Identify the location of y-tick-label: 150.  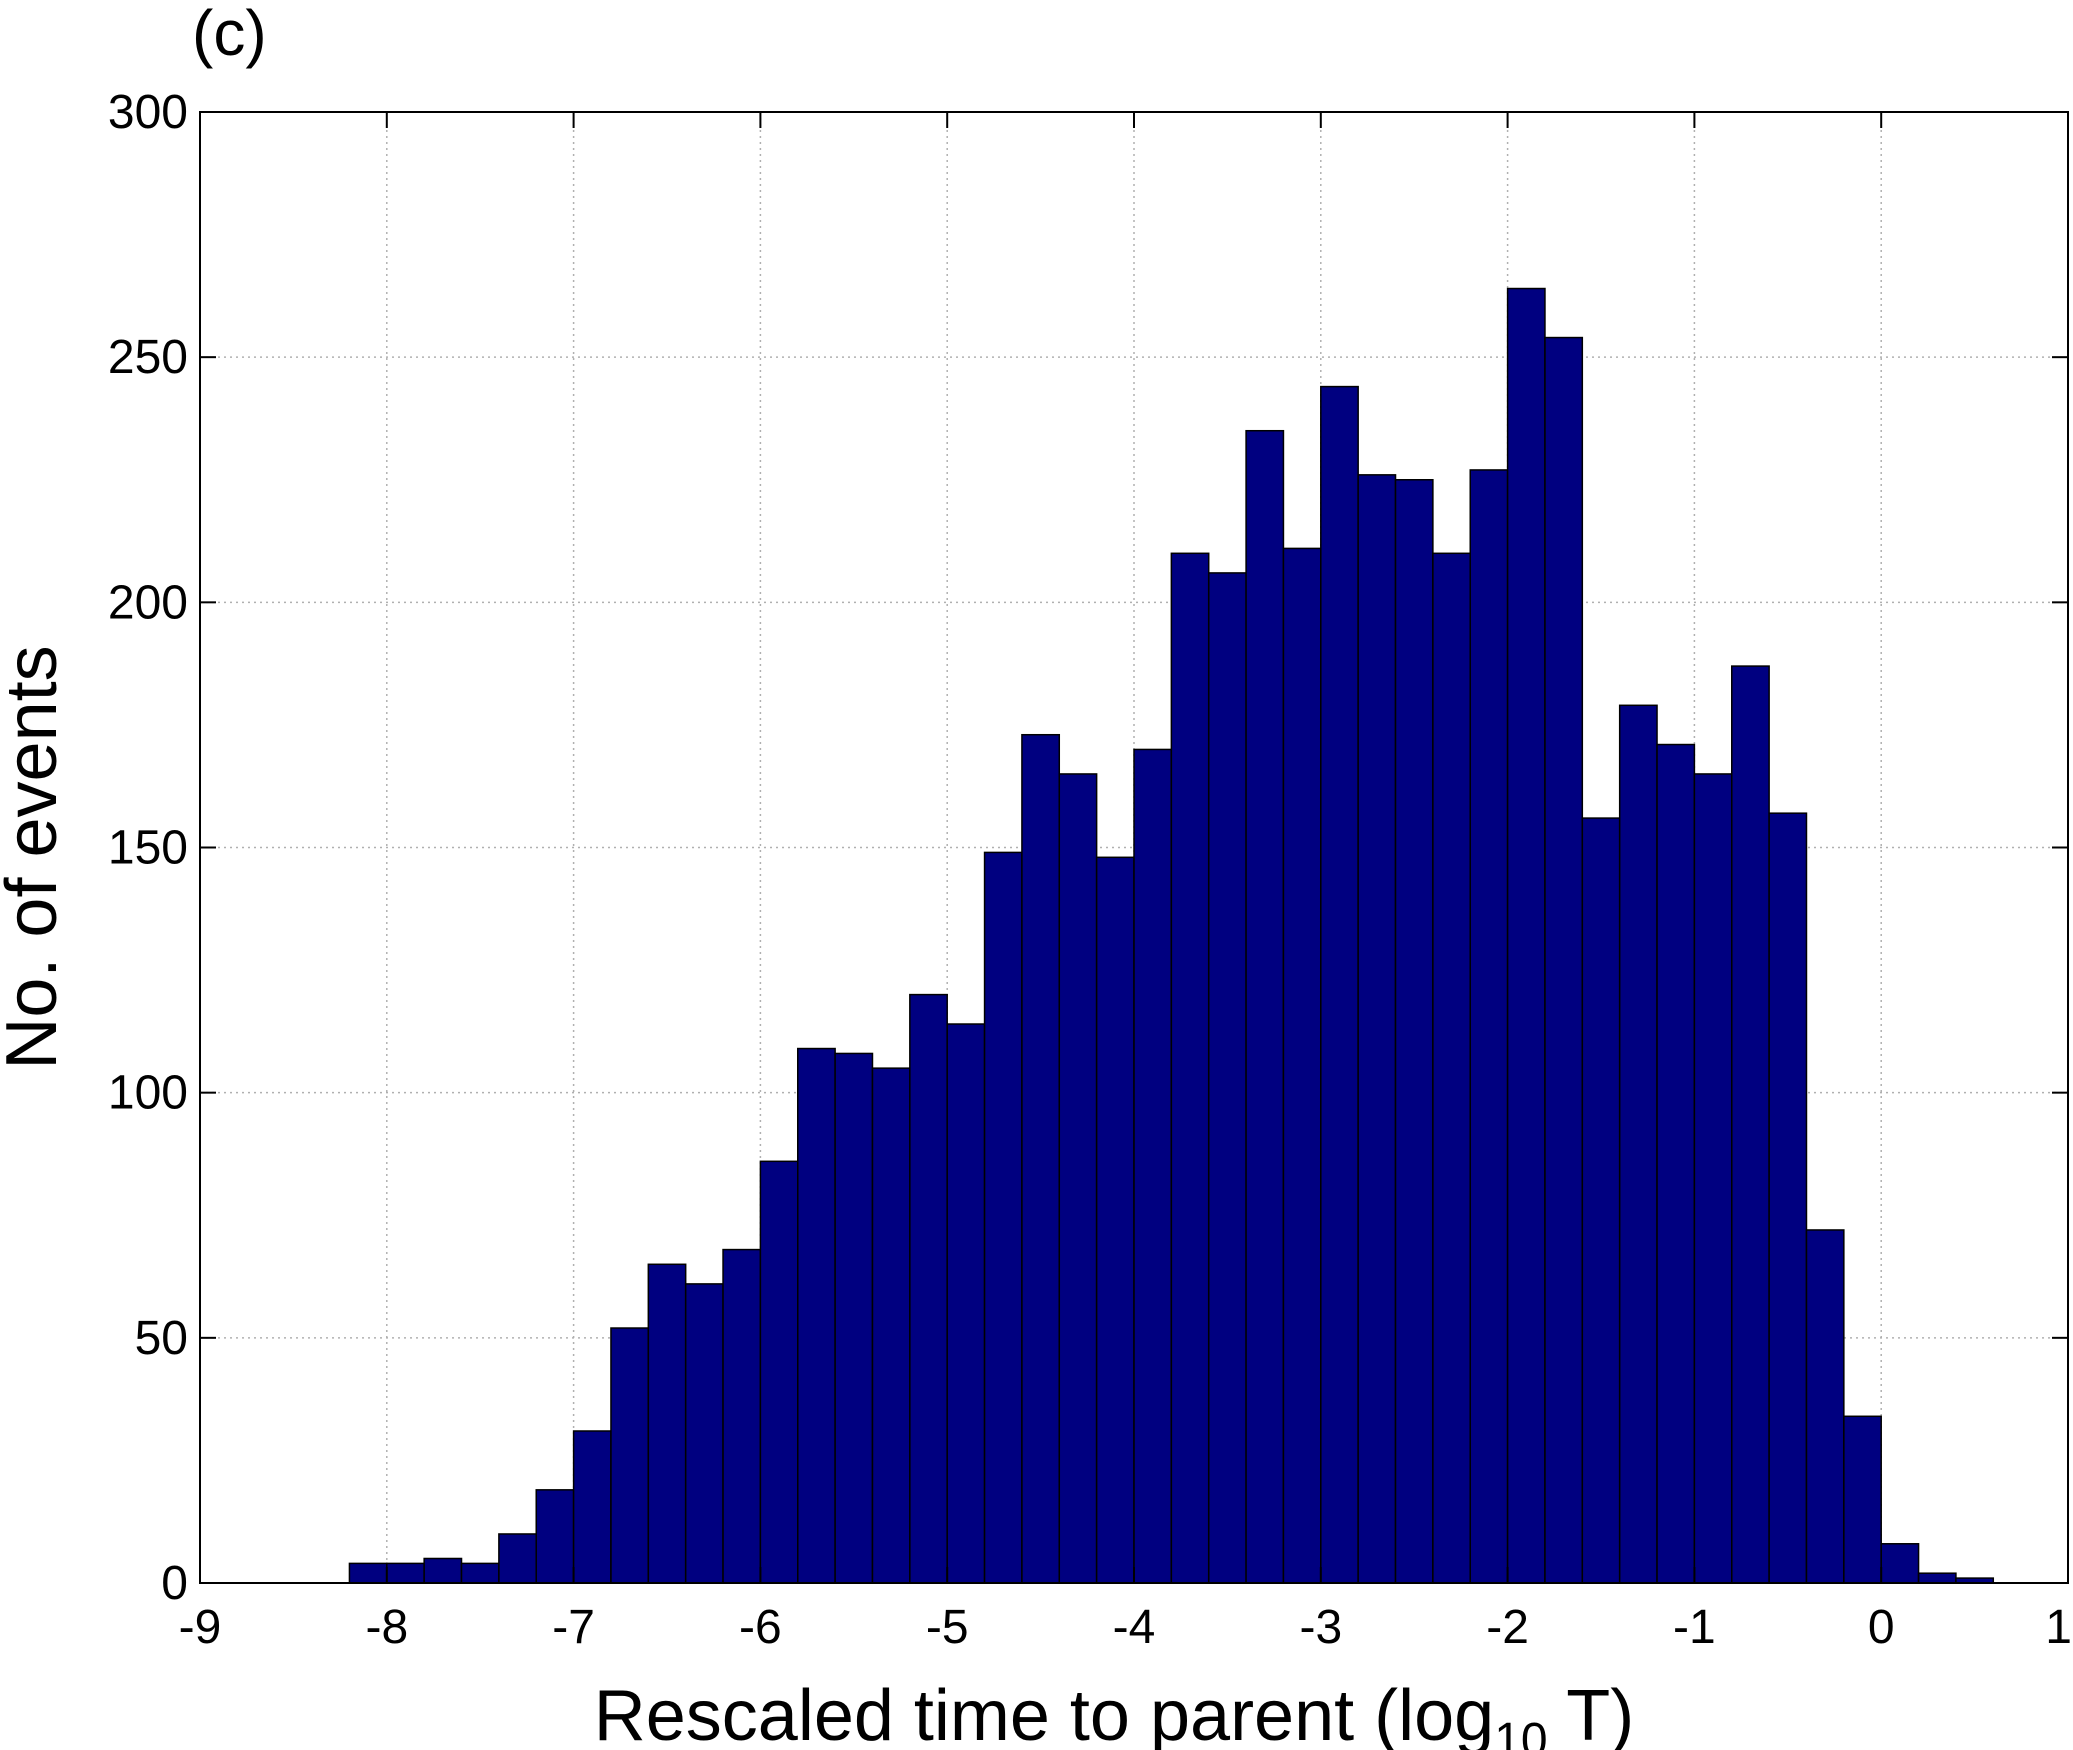
(148, 848).